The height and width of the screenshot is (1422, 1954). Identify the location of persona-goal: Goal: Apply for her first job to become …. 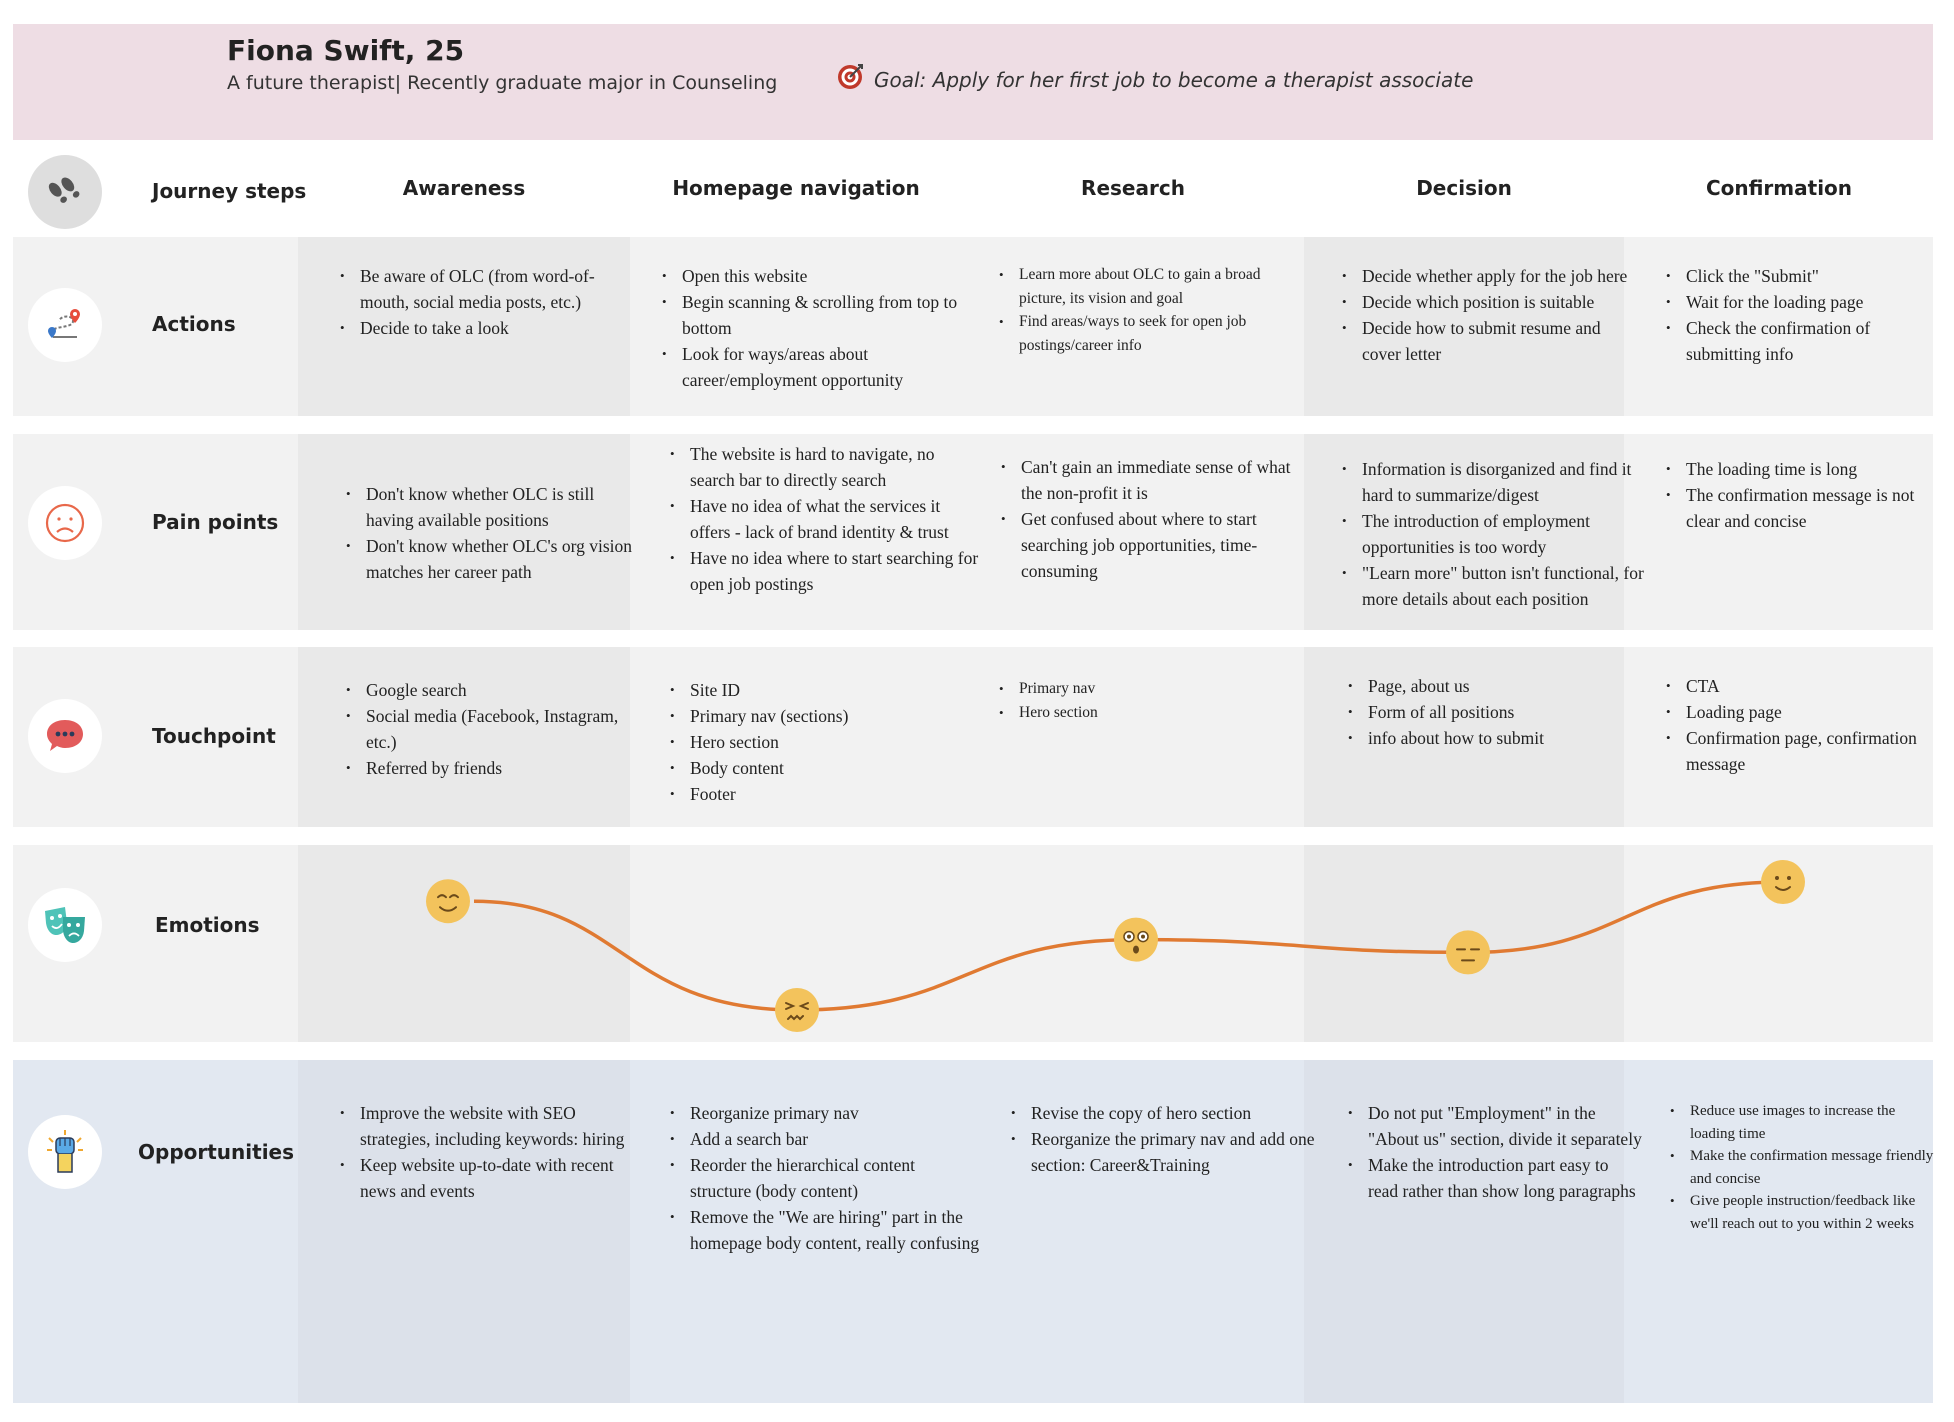
(1174, 80).